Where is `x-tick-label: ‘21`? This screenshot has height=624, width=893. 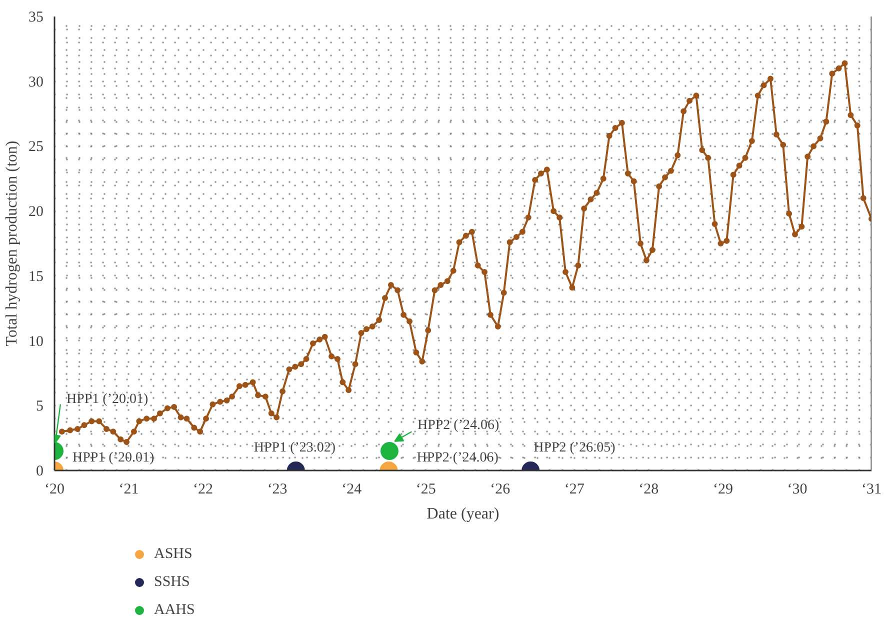 x-tick-label: ‘21 is located at coordinates (128, 490).